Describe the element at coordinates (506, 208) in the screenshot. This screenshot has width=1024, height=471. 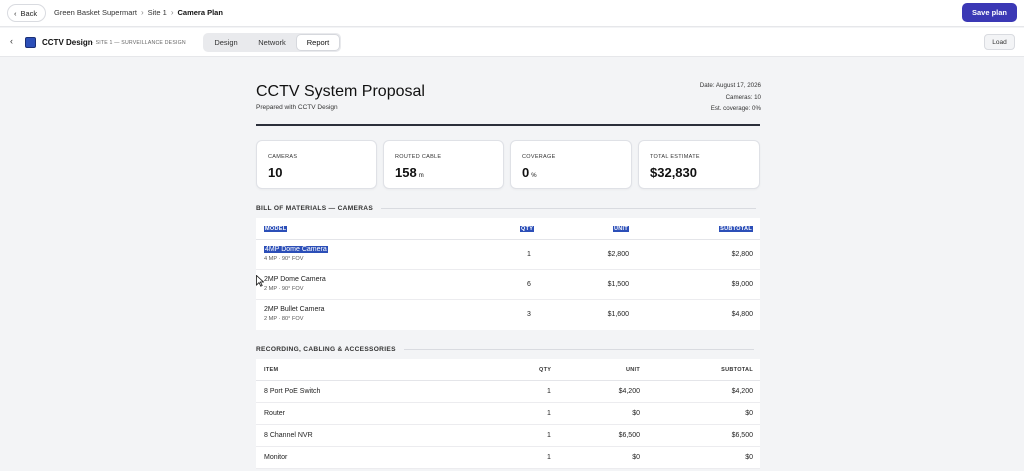
I see `section-heading-cameras: BILL OF MATERIALS — CAMERAS` at that location.